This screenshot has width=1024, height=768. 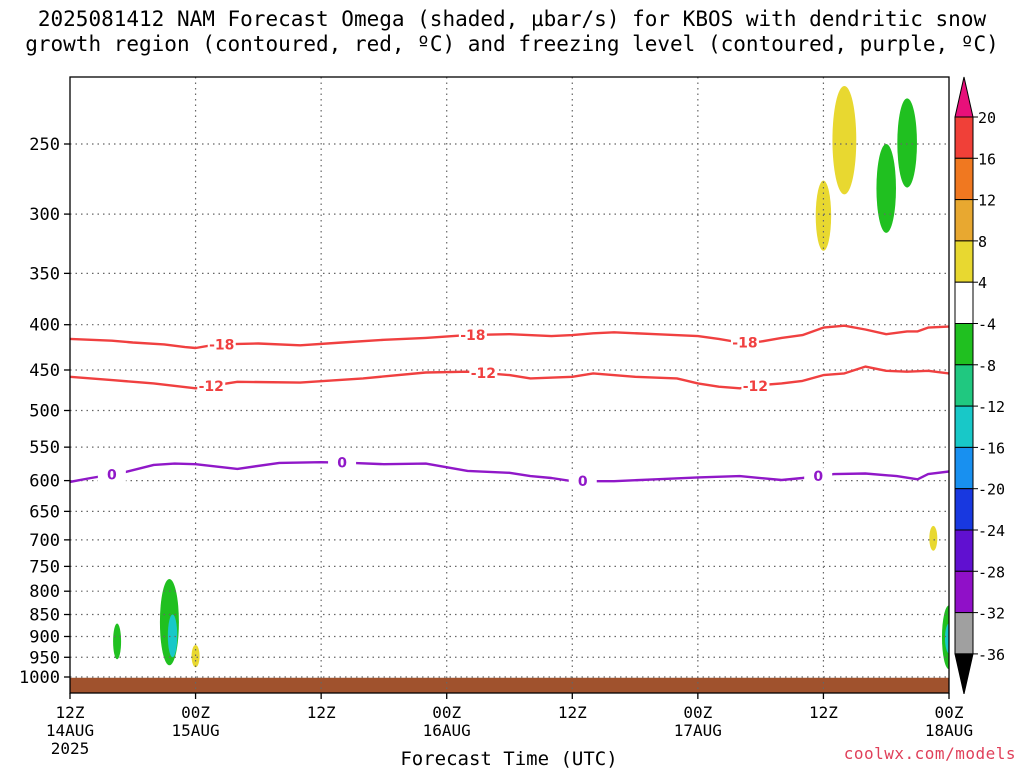 I want to click on colorbar-arrow-bottom, so click(x=964, y=674).